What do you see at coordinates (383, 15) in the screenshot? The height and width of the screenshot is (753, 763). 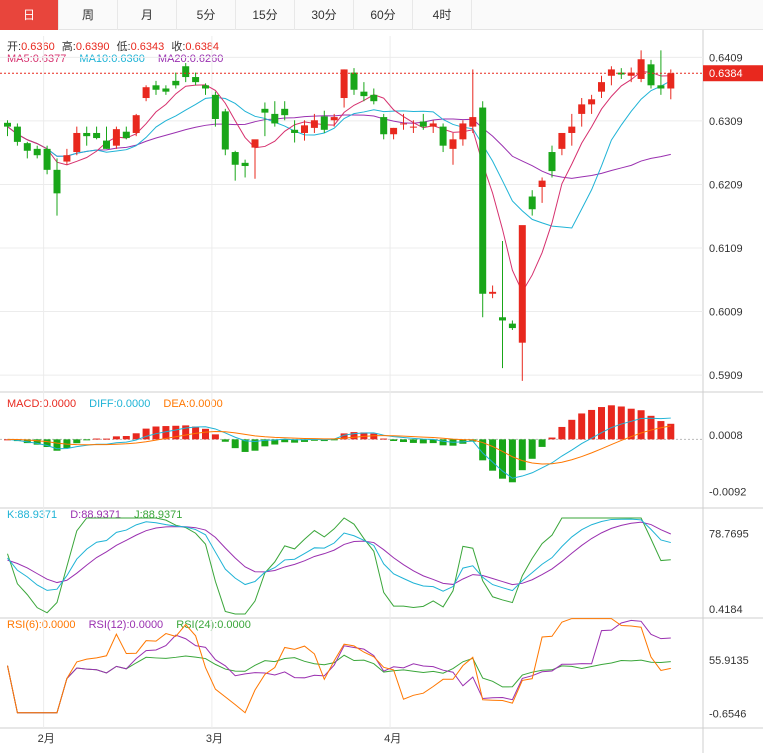 I see `tab-6: 60分` at bounding box center [383, 15].